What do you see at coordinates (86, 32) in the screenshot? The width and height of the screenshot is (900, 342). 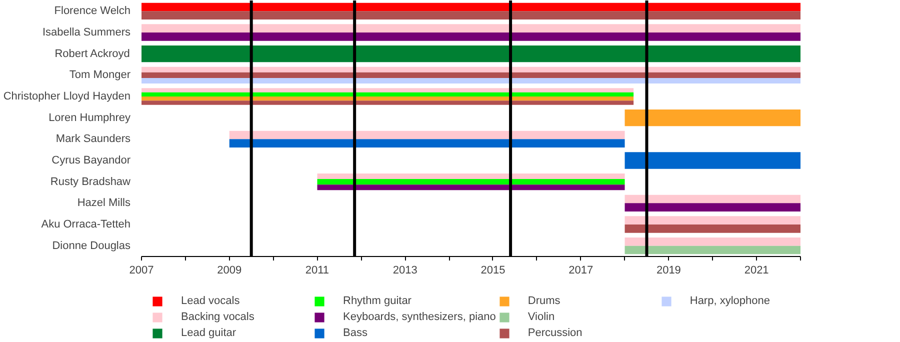 I see `y-tick-label: Isabella Summers` at bounding box center [86, 32].